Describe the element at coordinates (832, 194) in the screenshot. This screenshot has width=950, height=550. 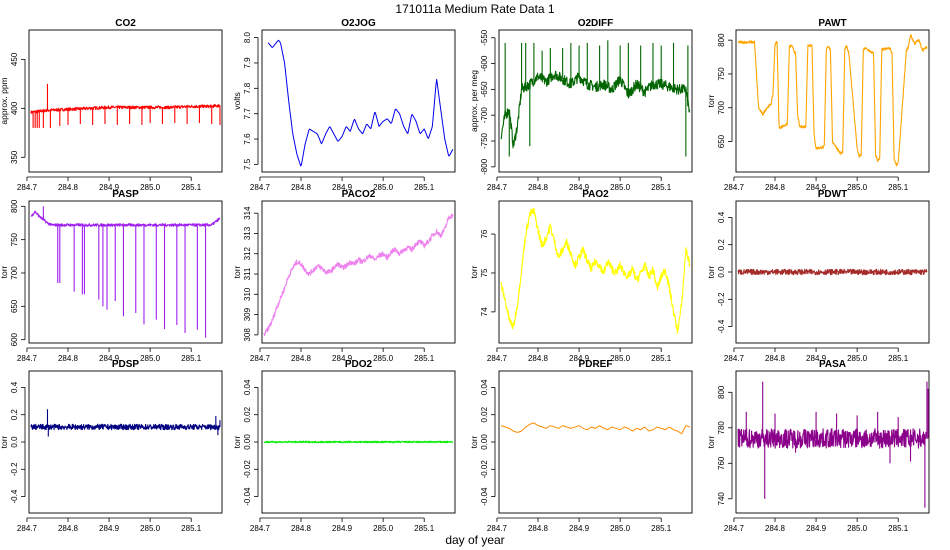
I see `panel-title: PDWT` at that location.